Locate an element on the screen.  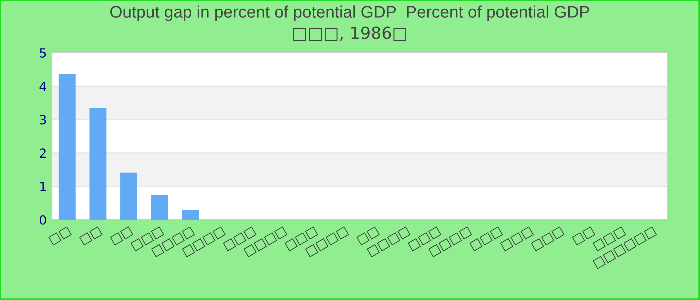
y-tick-label: 0 is located at coordinates (43, 220).